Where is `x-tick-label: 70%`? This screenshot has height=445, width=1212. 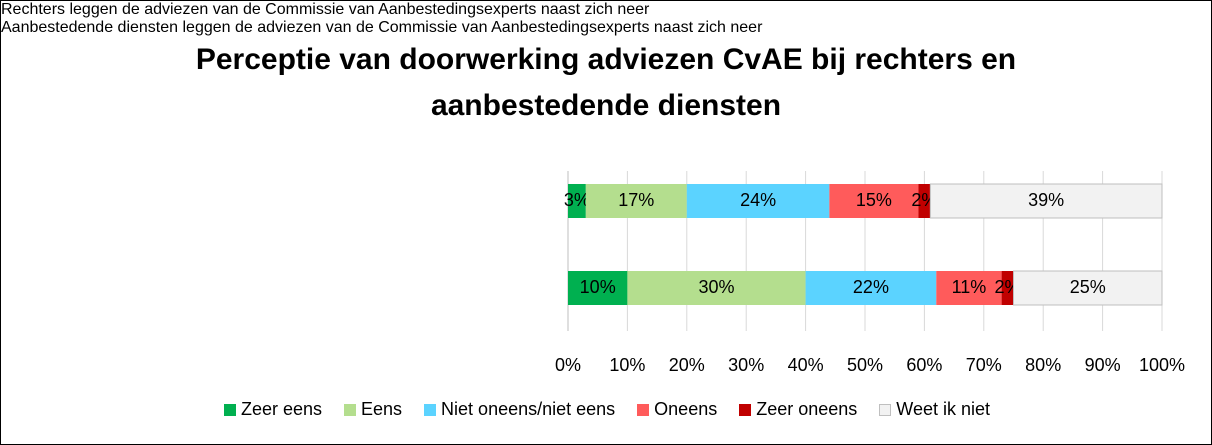
x-tick-label: 70% is located at coordinates (984, 365).